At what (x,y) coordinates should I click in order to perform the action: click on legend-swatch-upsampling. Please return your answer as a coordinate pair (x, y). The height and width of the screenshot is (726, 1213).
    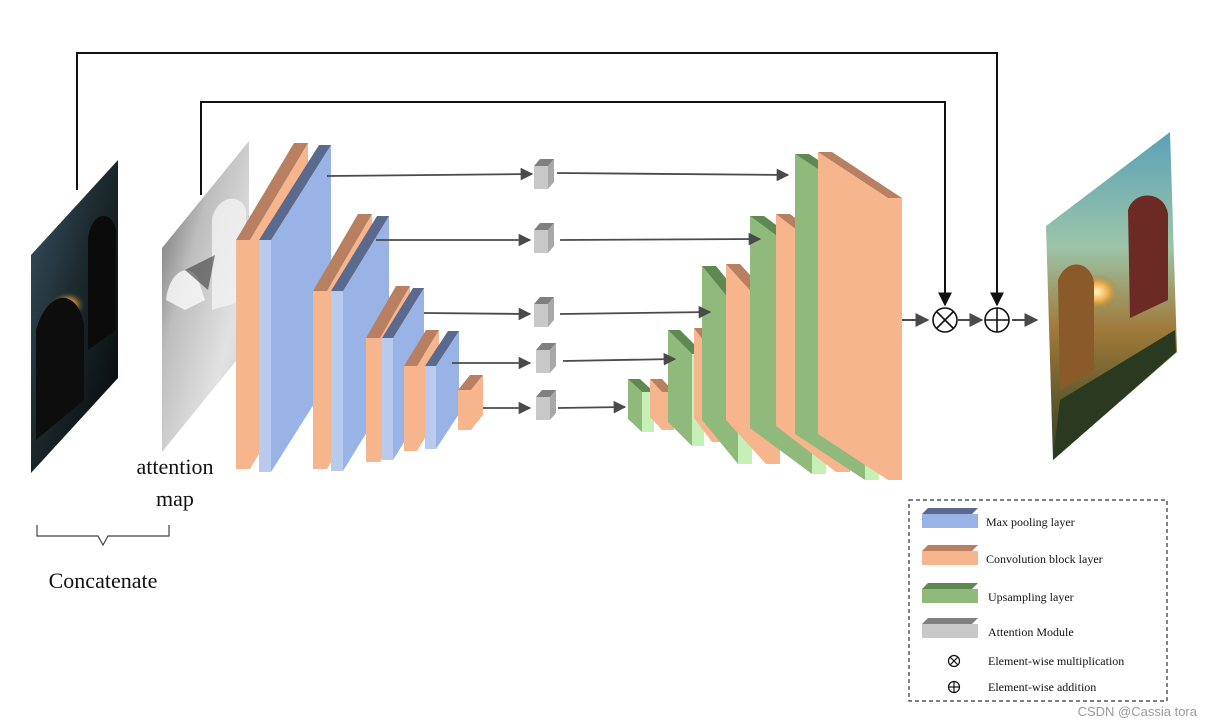
    Looking at the image, I should click on (950, 593).